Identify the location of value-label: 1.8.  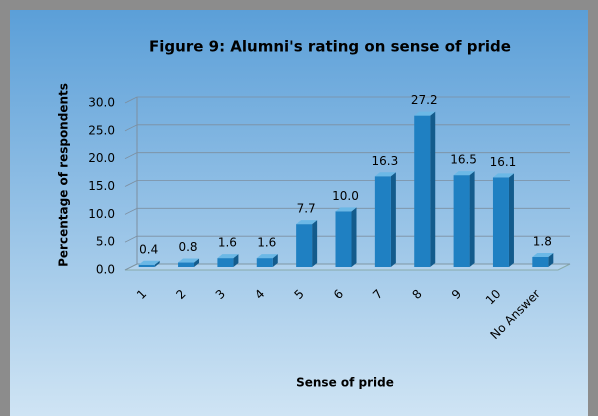
(542, 241).